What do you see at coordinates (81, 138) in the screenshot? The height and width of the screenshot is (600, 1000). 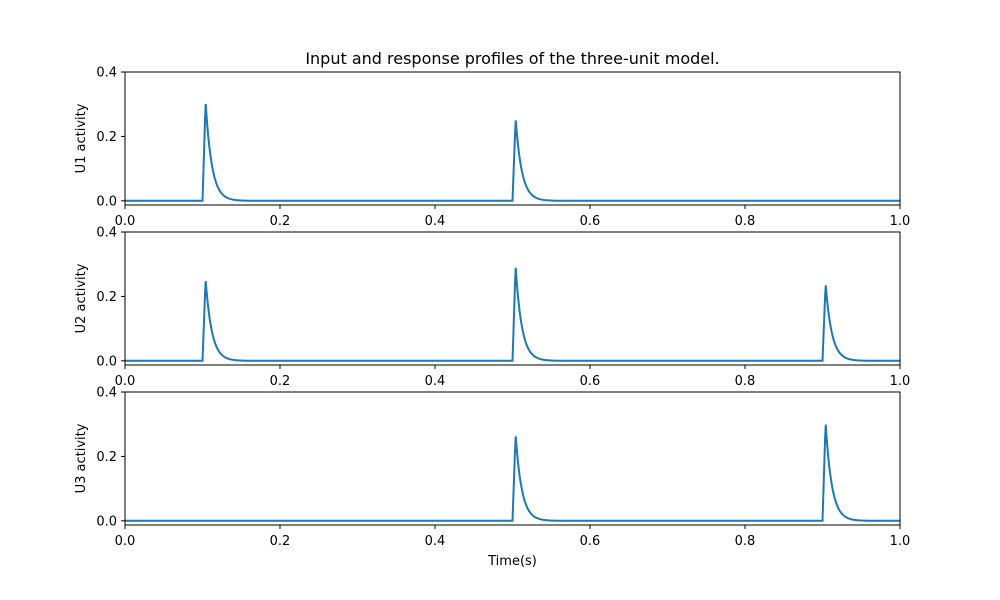 I see `y-axis-label: U1 activity` at bounding box center [81, 138].